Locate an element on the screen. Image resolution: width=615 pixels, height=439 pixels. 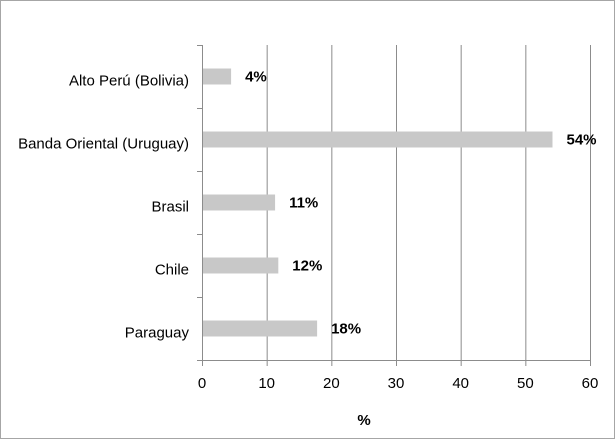
x-tick-label: 0 is located at coordinates (202, 383).